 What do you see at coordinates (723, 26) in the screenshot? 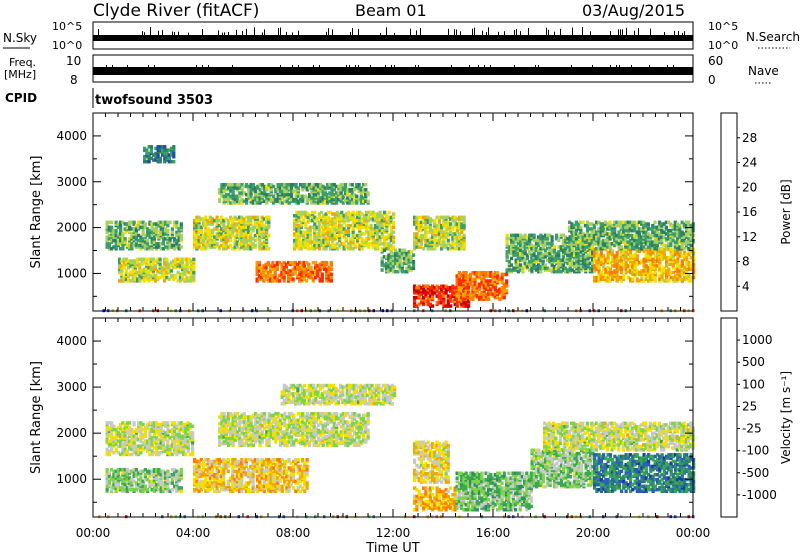
I see `nsearch-tick-top: 10^5` at bounding box center [723, 26].